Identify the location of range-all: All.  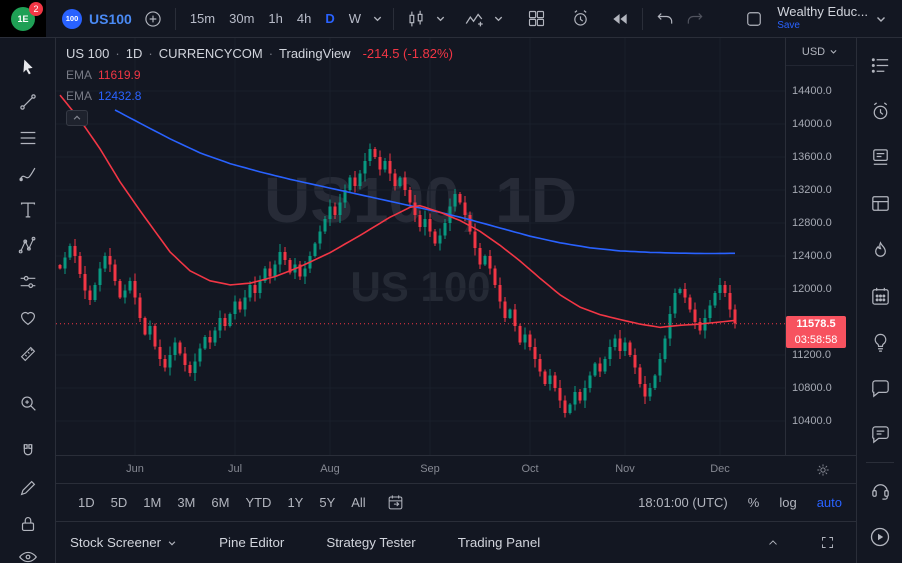
(358, 502).